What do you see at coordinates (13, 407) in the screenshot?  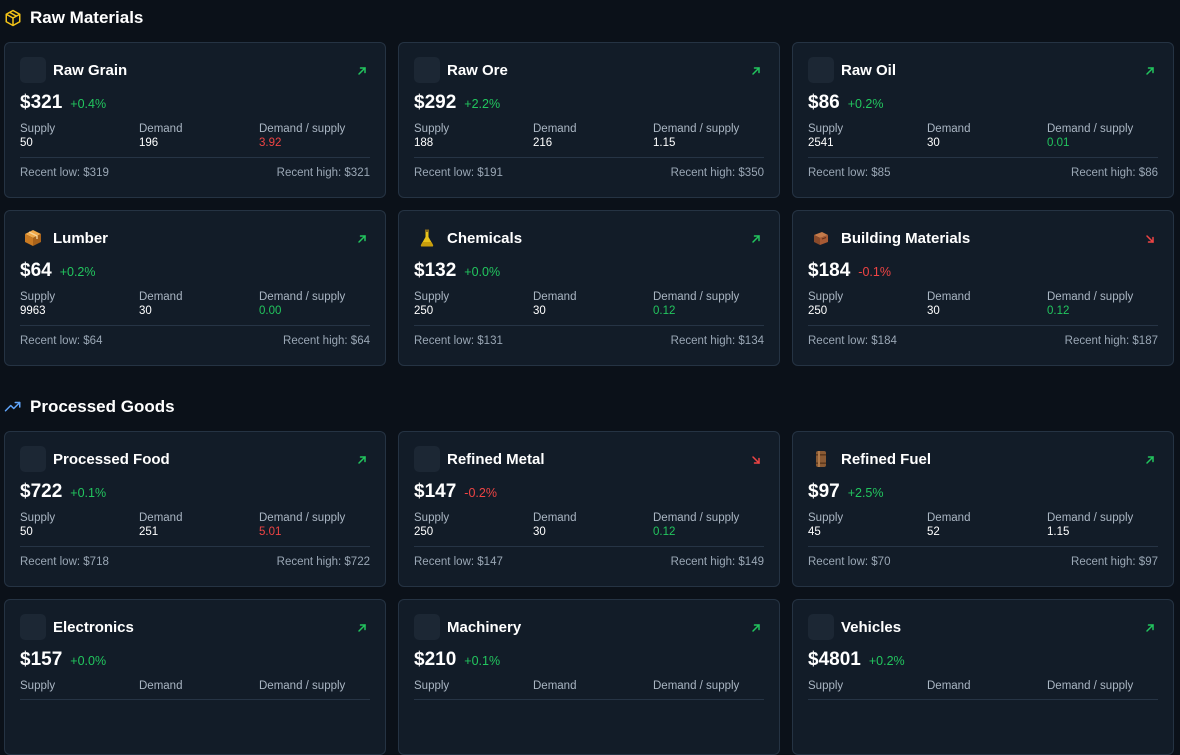 I see `trending-up-icon` at bounding box center [13, 407].